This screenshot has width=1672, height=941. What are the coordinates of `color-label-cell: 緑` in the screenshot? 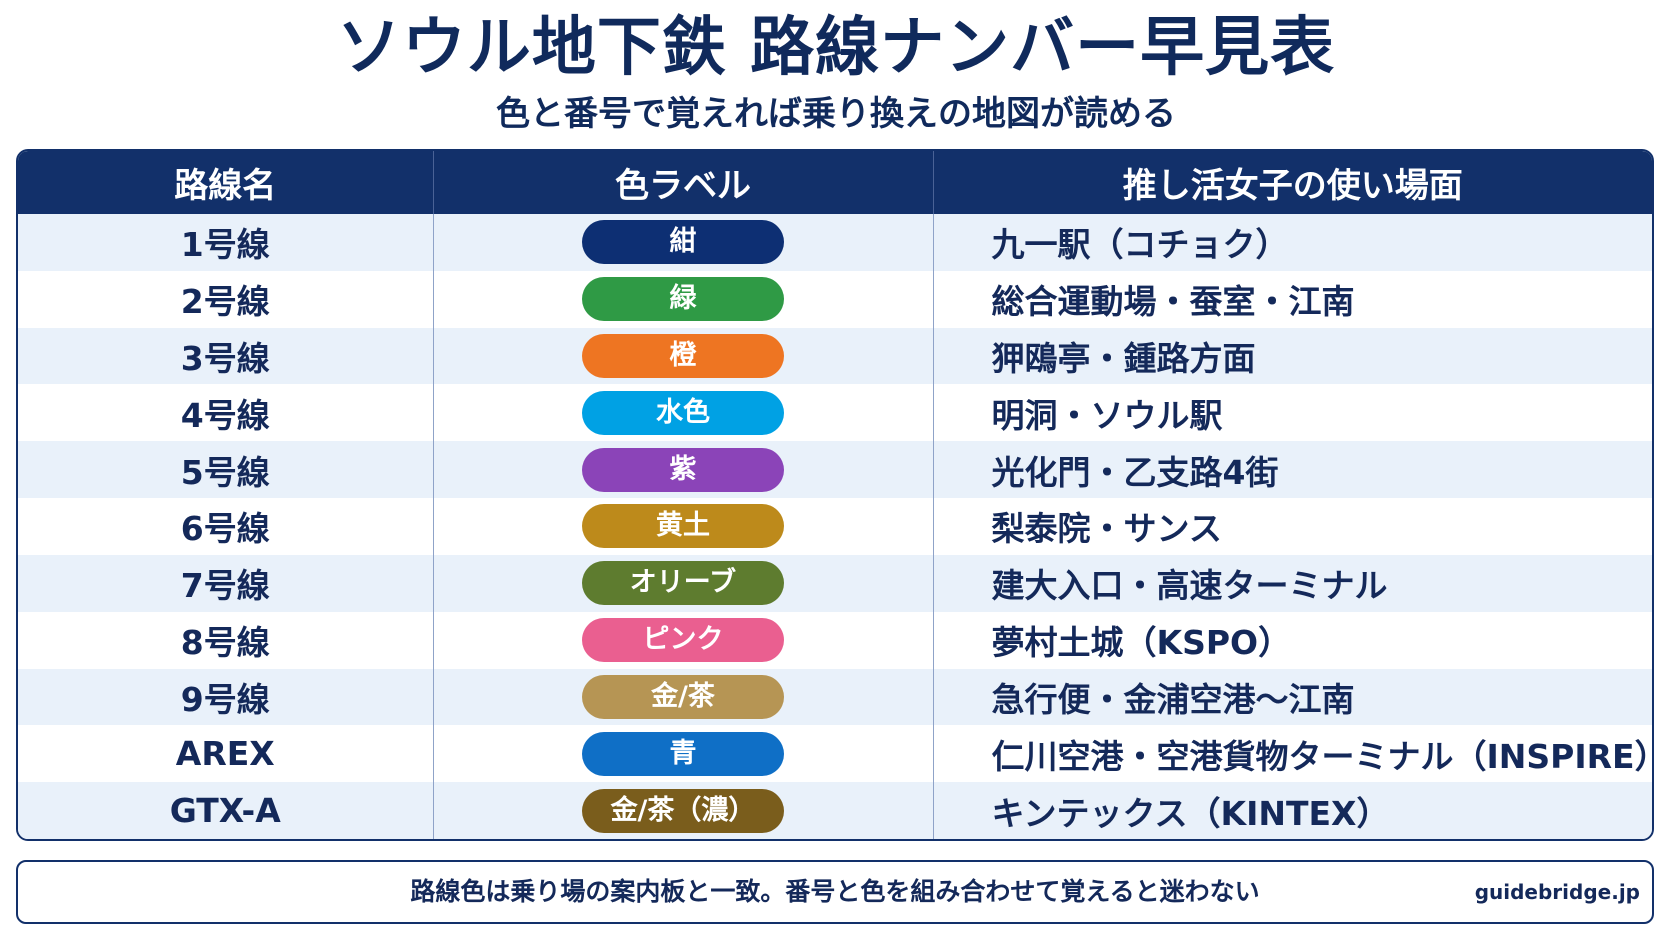 It's located at (683, 299).